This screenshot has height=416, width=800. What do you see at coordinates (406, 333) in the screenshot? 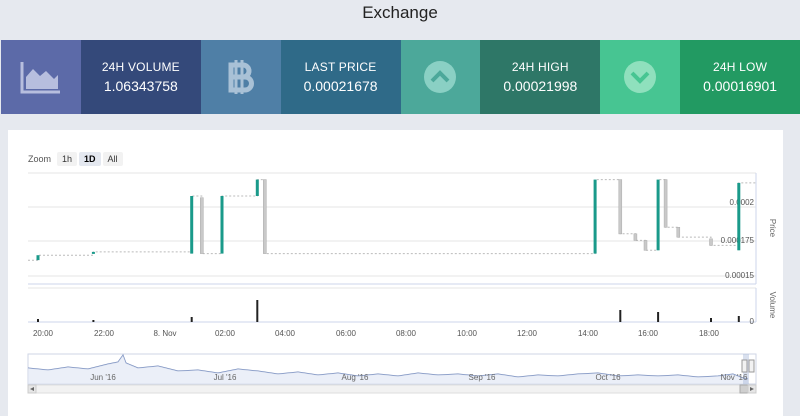
I see `time-tick-label: 08:00` at bounding box center [406, 333].